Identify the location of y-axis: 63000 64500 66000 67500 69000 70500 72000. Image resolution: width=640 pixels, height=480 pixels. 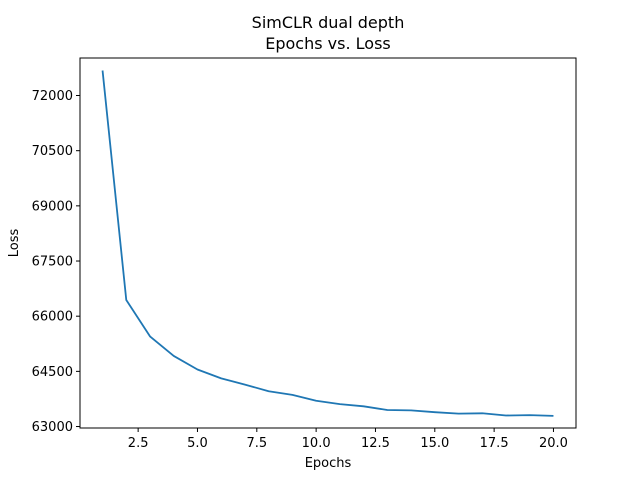
(56, 262).